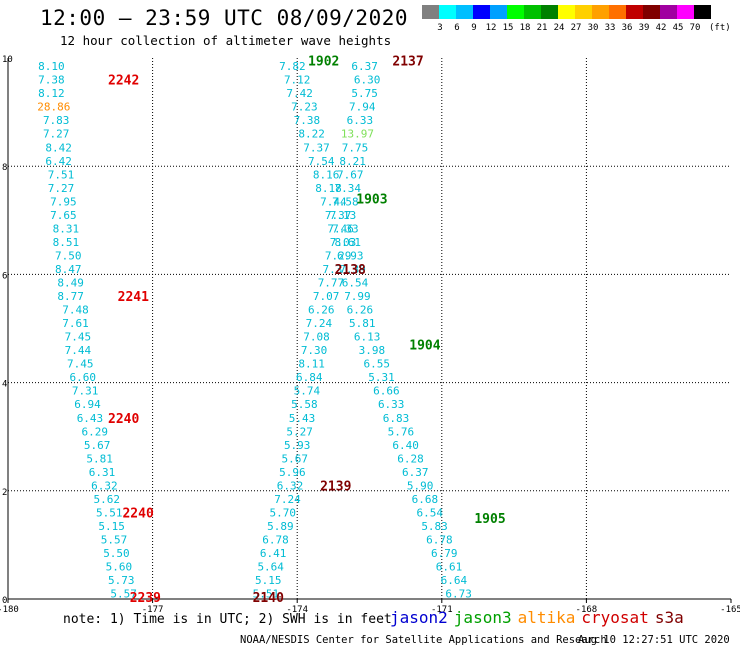  Describe the element at coordinates (720, 28) in the screenshot. I see `colorbar-unit: (ft)` at that location.